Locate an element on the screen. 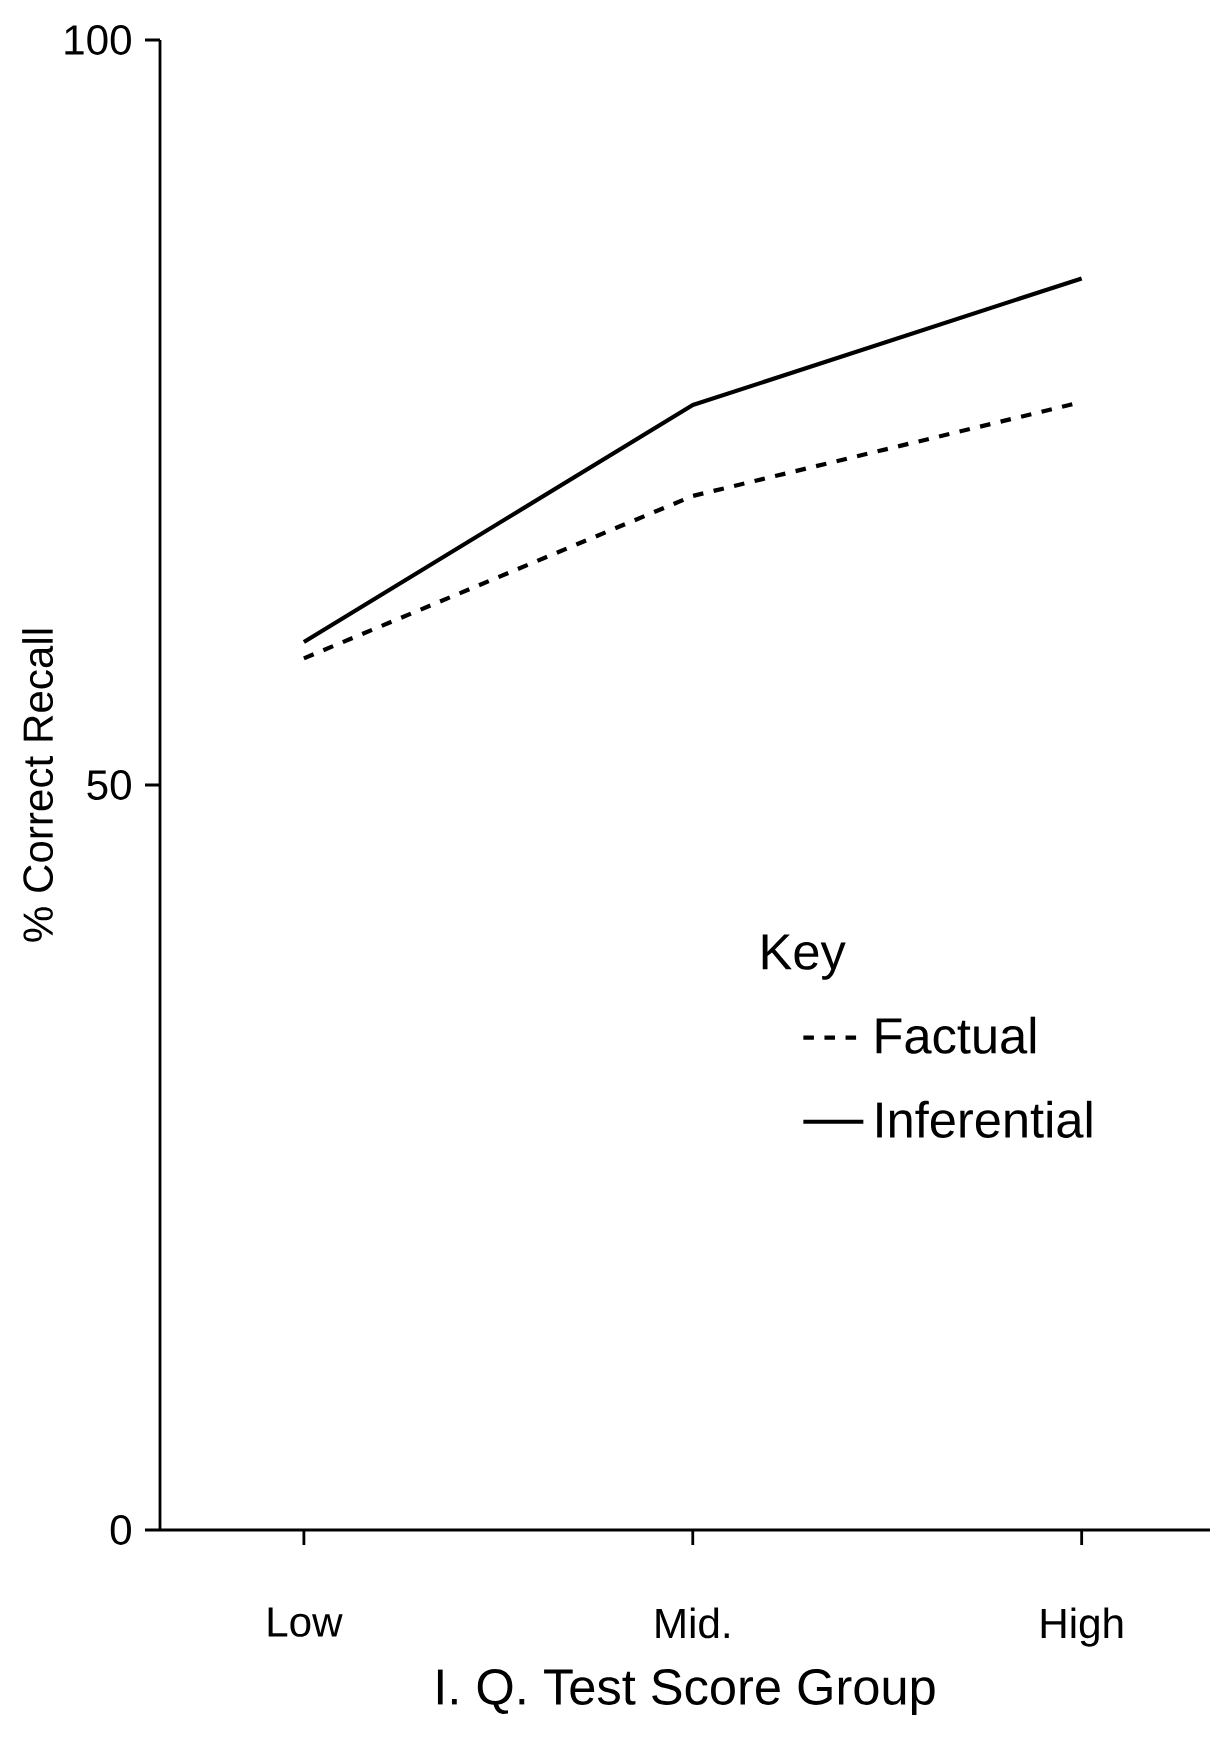  legend-title: Key is located at coordinates (804, 957).